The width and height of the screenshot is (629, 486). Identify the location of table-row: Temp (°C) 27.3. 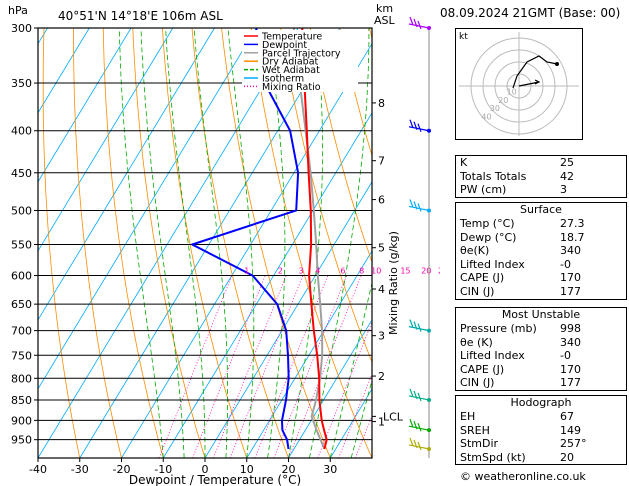
(541, 224).